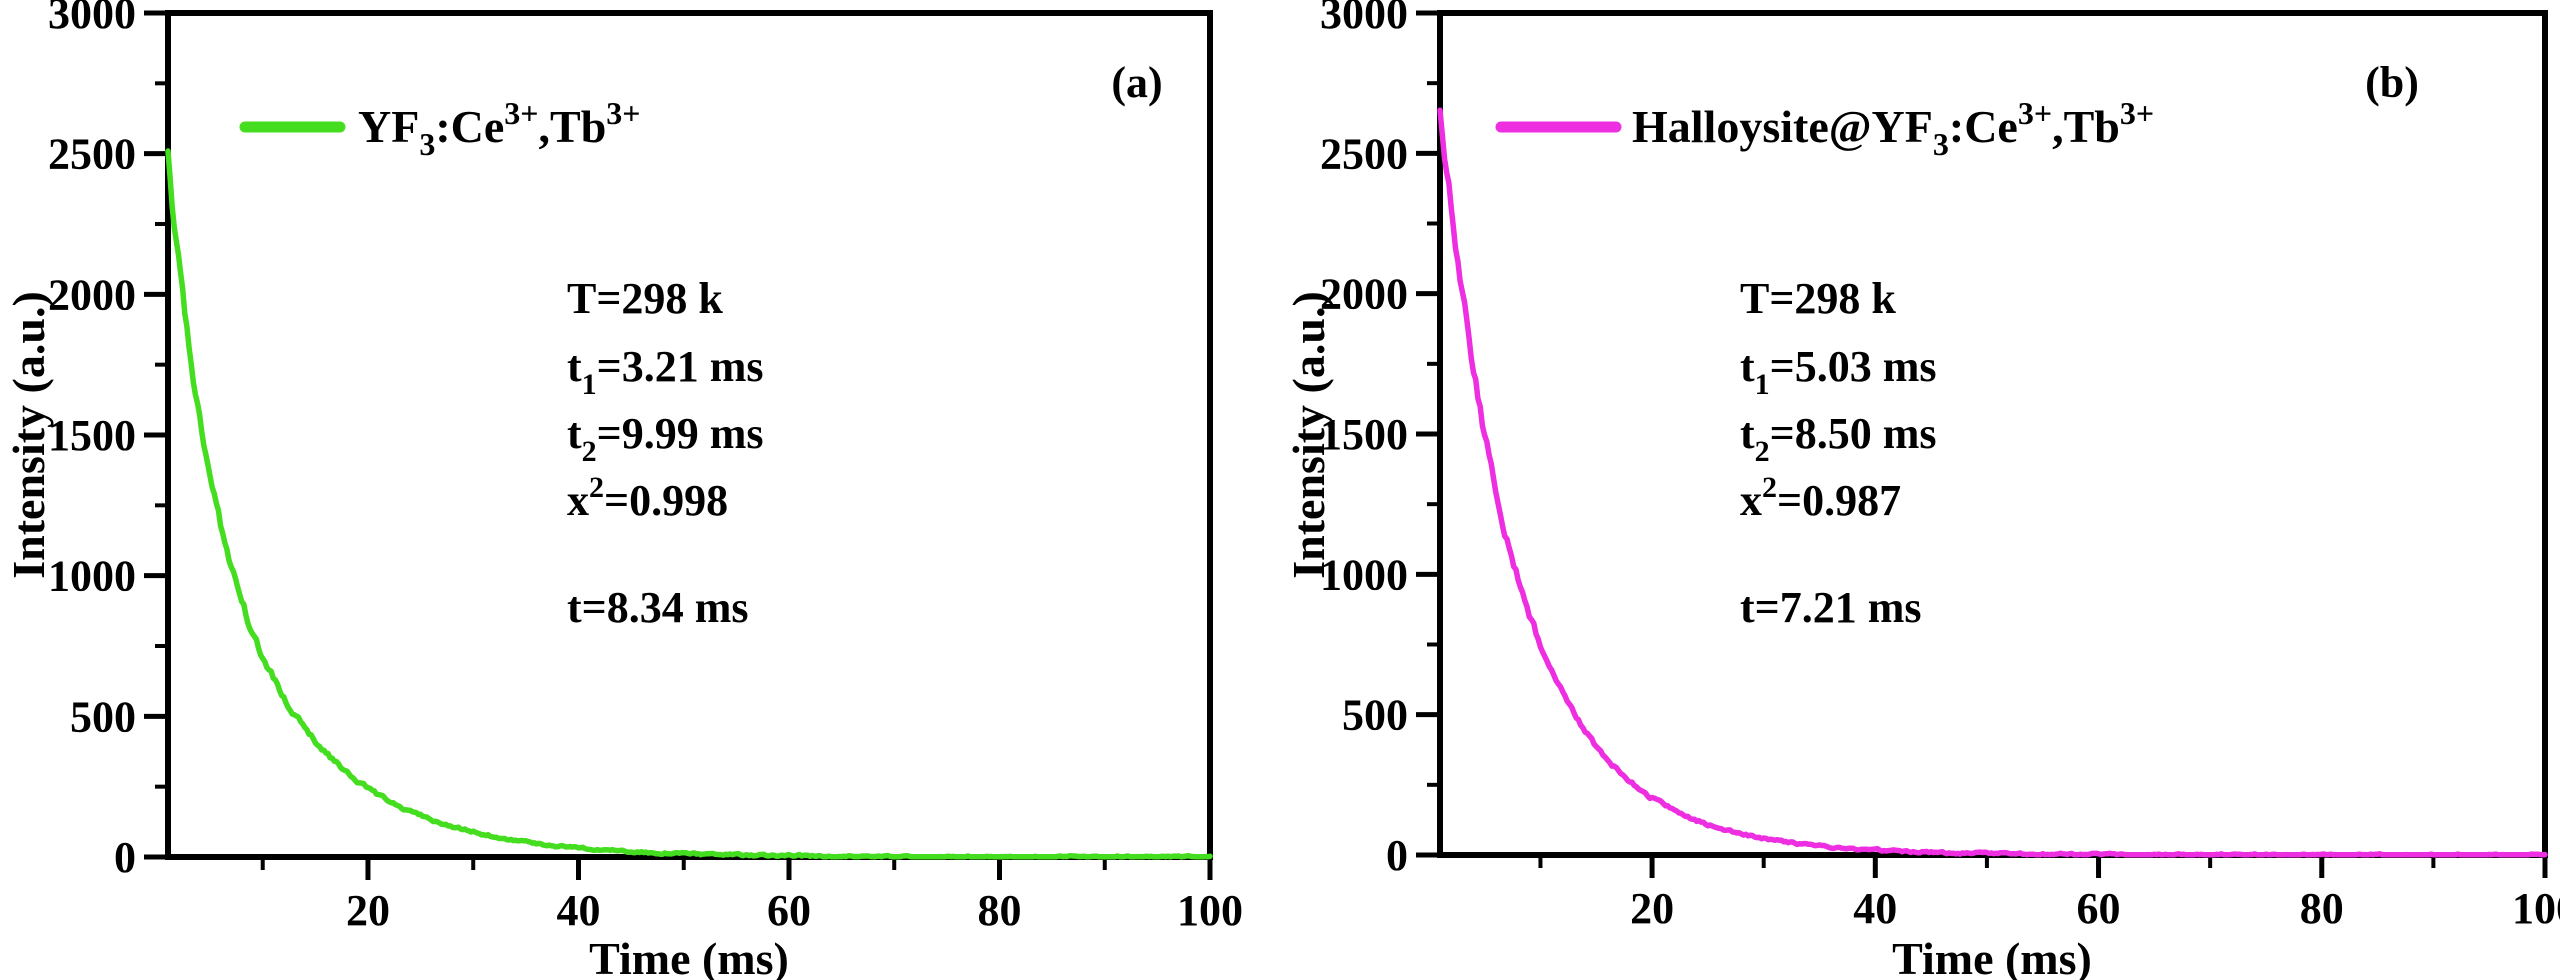 This screenshot has height=980, width=2560. I want to click on legend: Halloysite@YF3:Ce3+,Tb3+, so click(1824, 128).